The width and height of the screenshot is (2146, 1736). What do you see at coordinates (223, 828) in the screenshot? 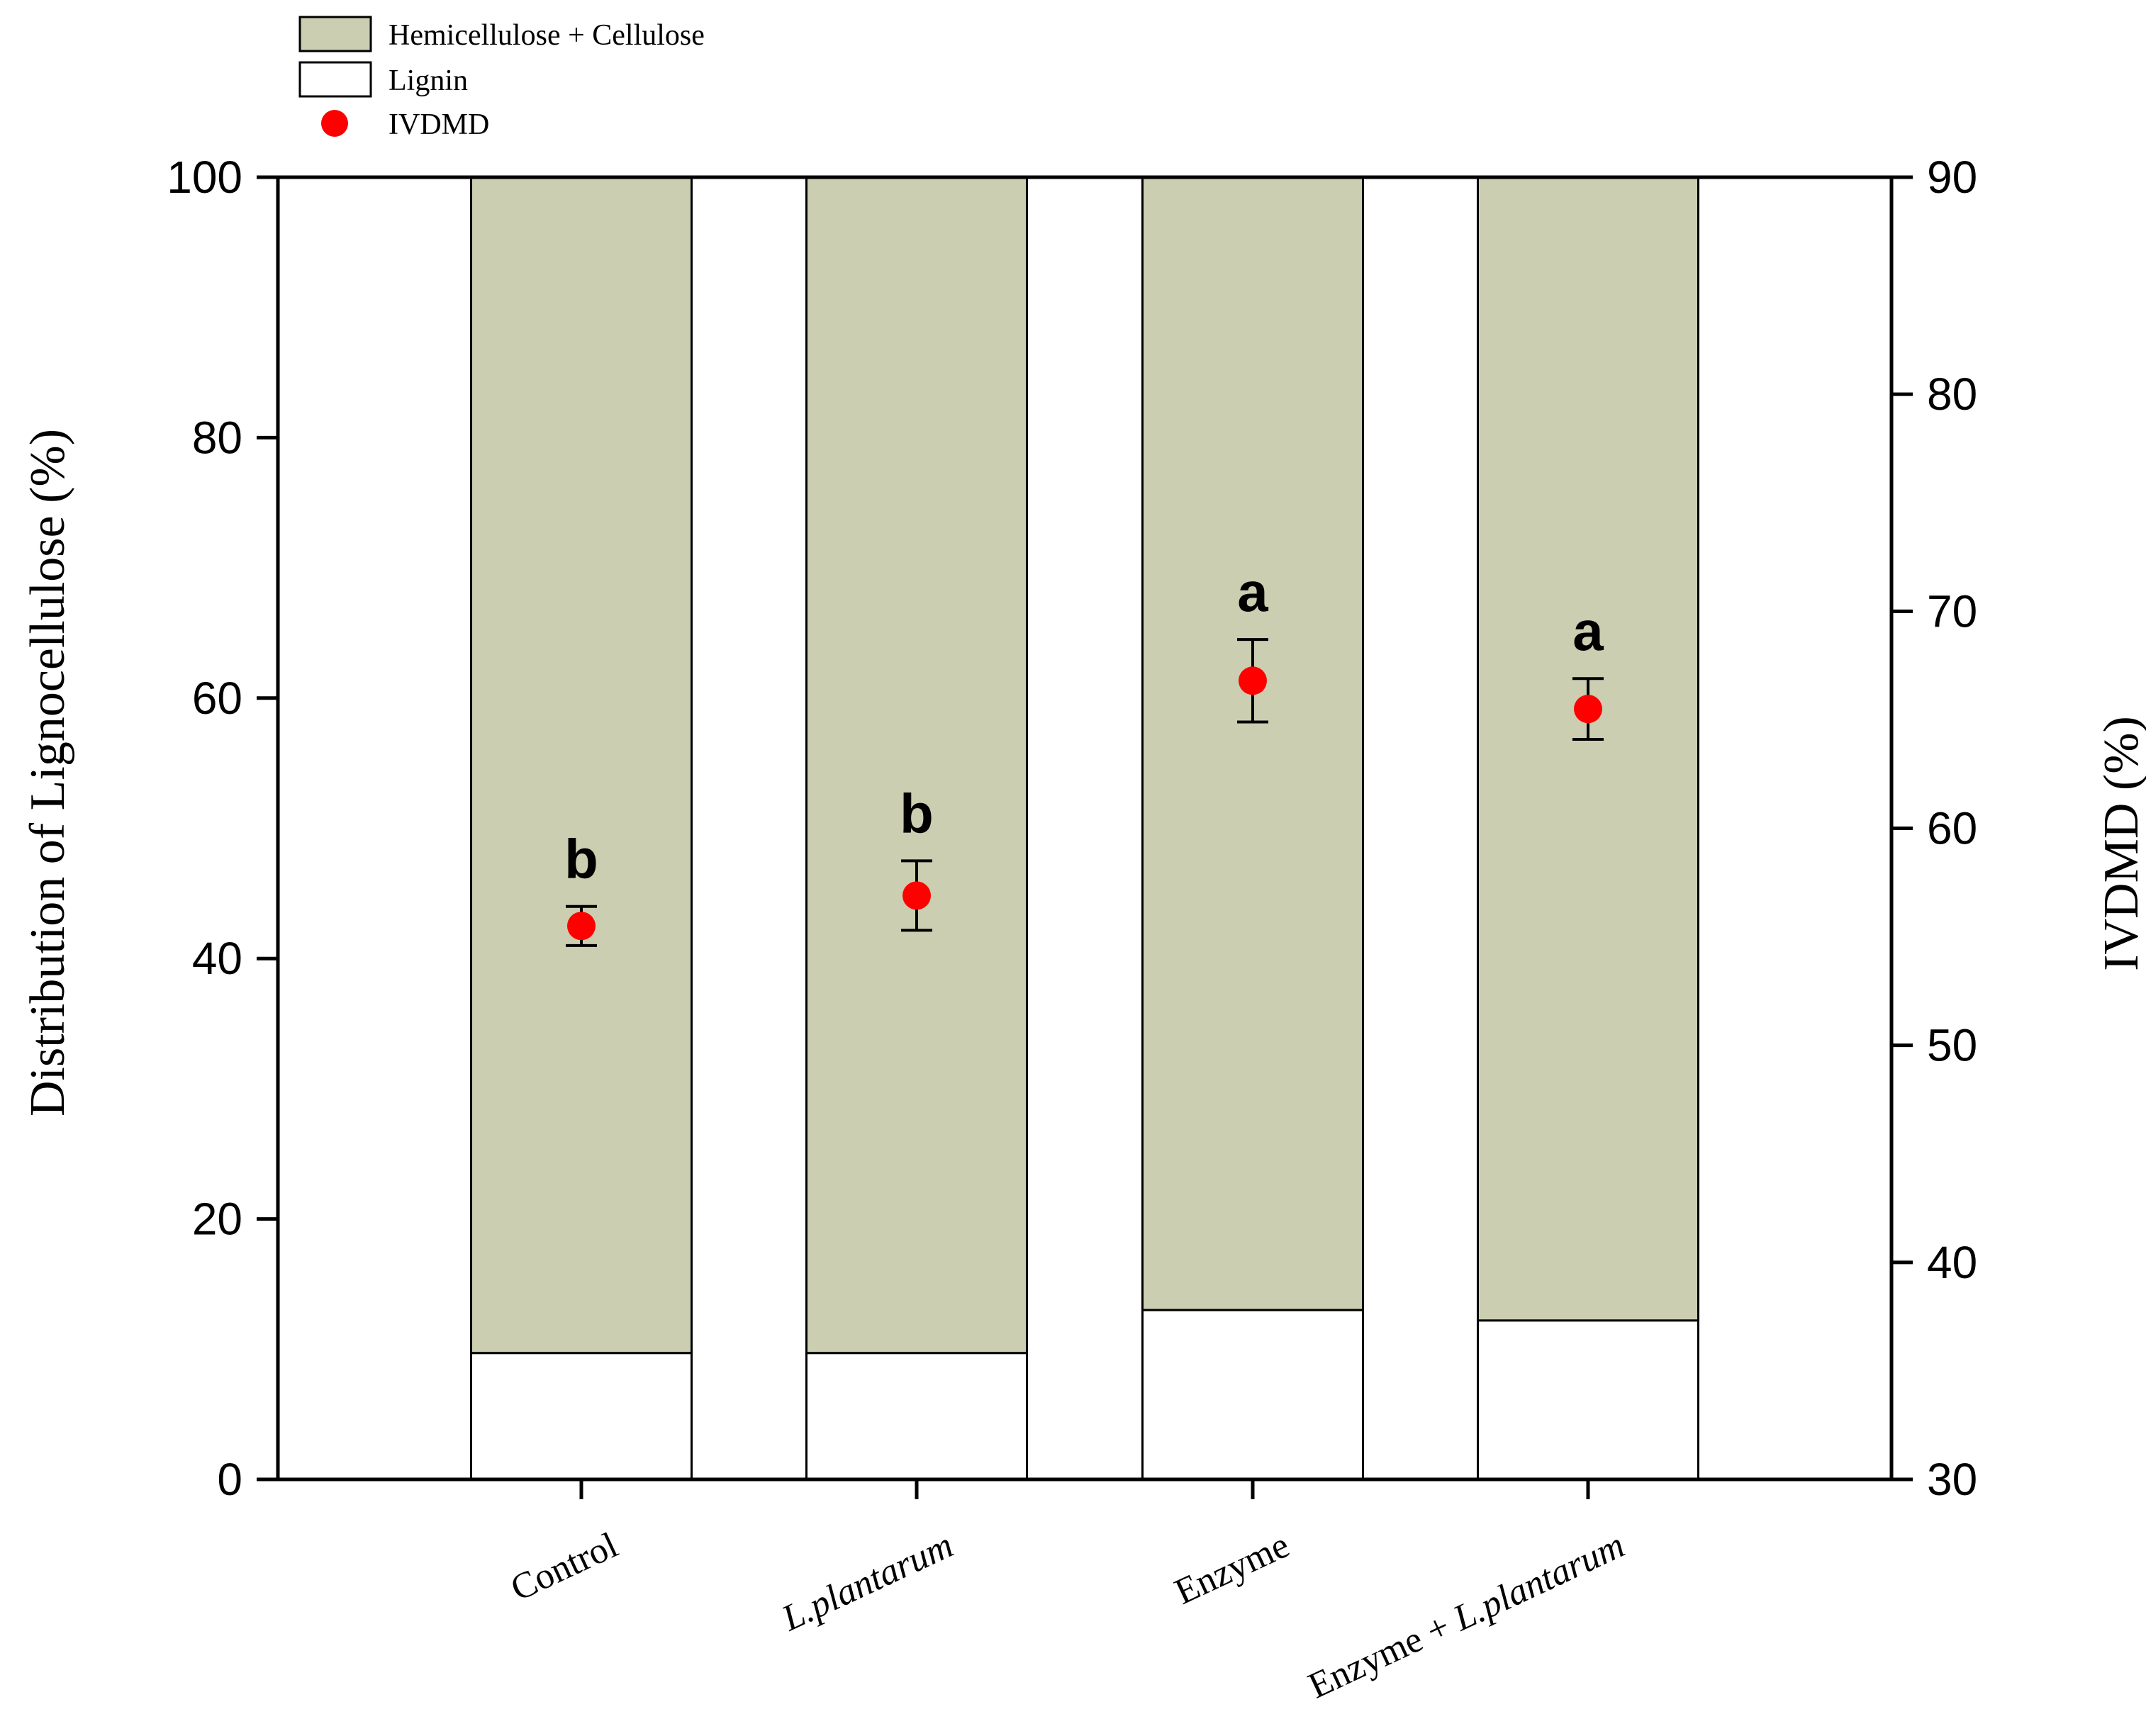
I see `left-y-axis: 0 20 40 60 80 100` at bounding box center [223, 828].